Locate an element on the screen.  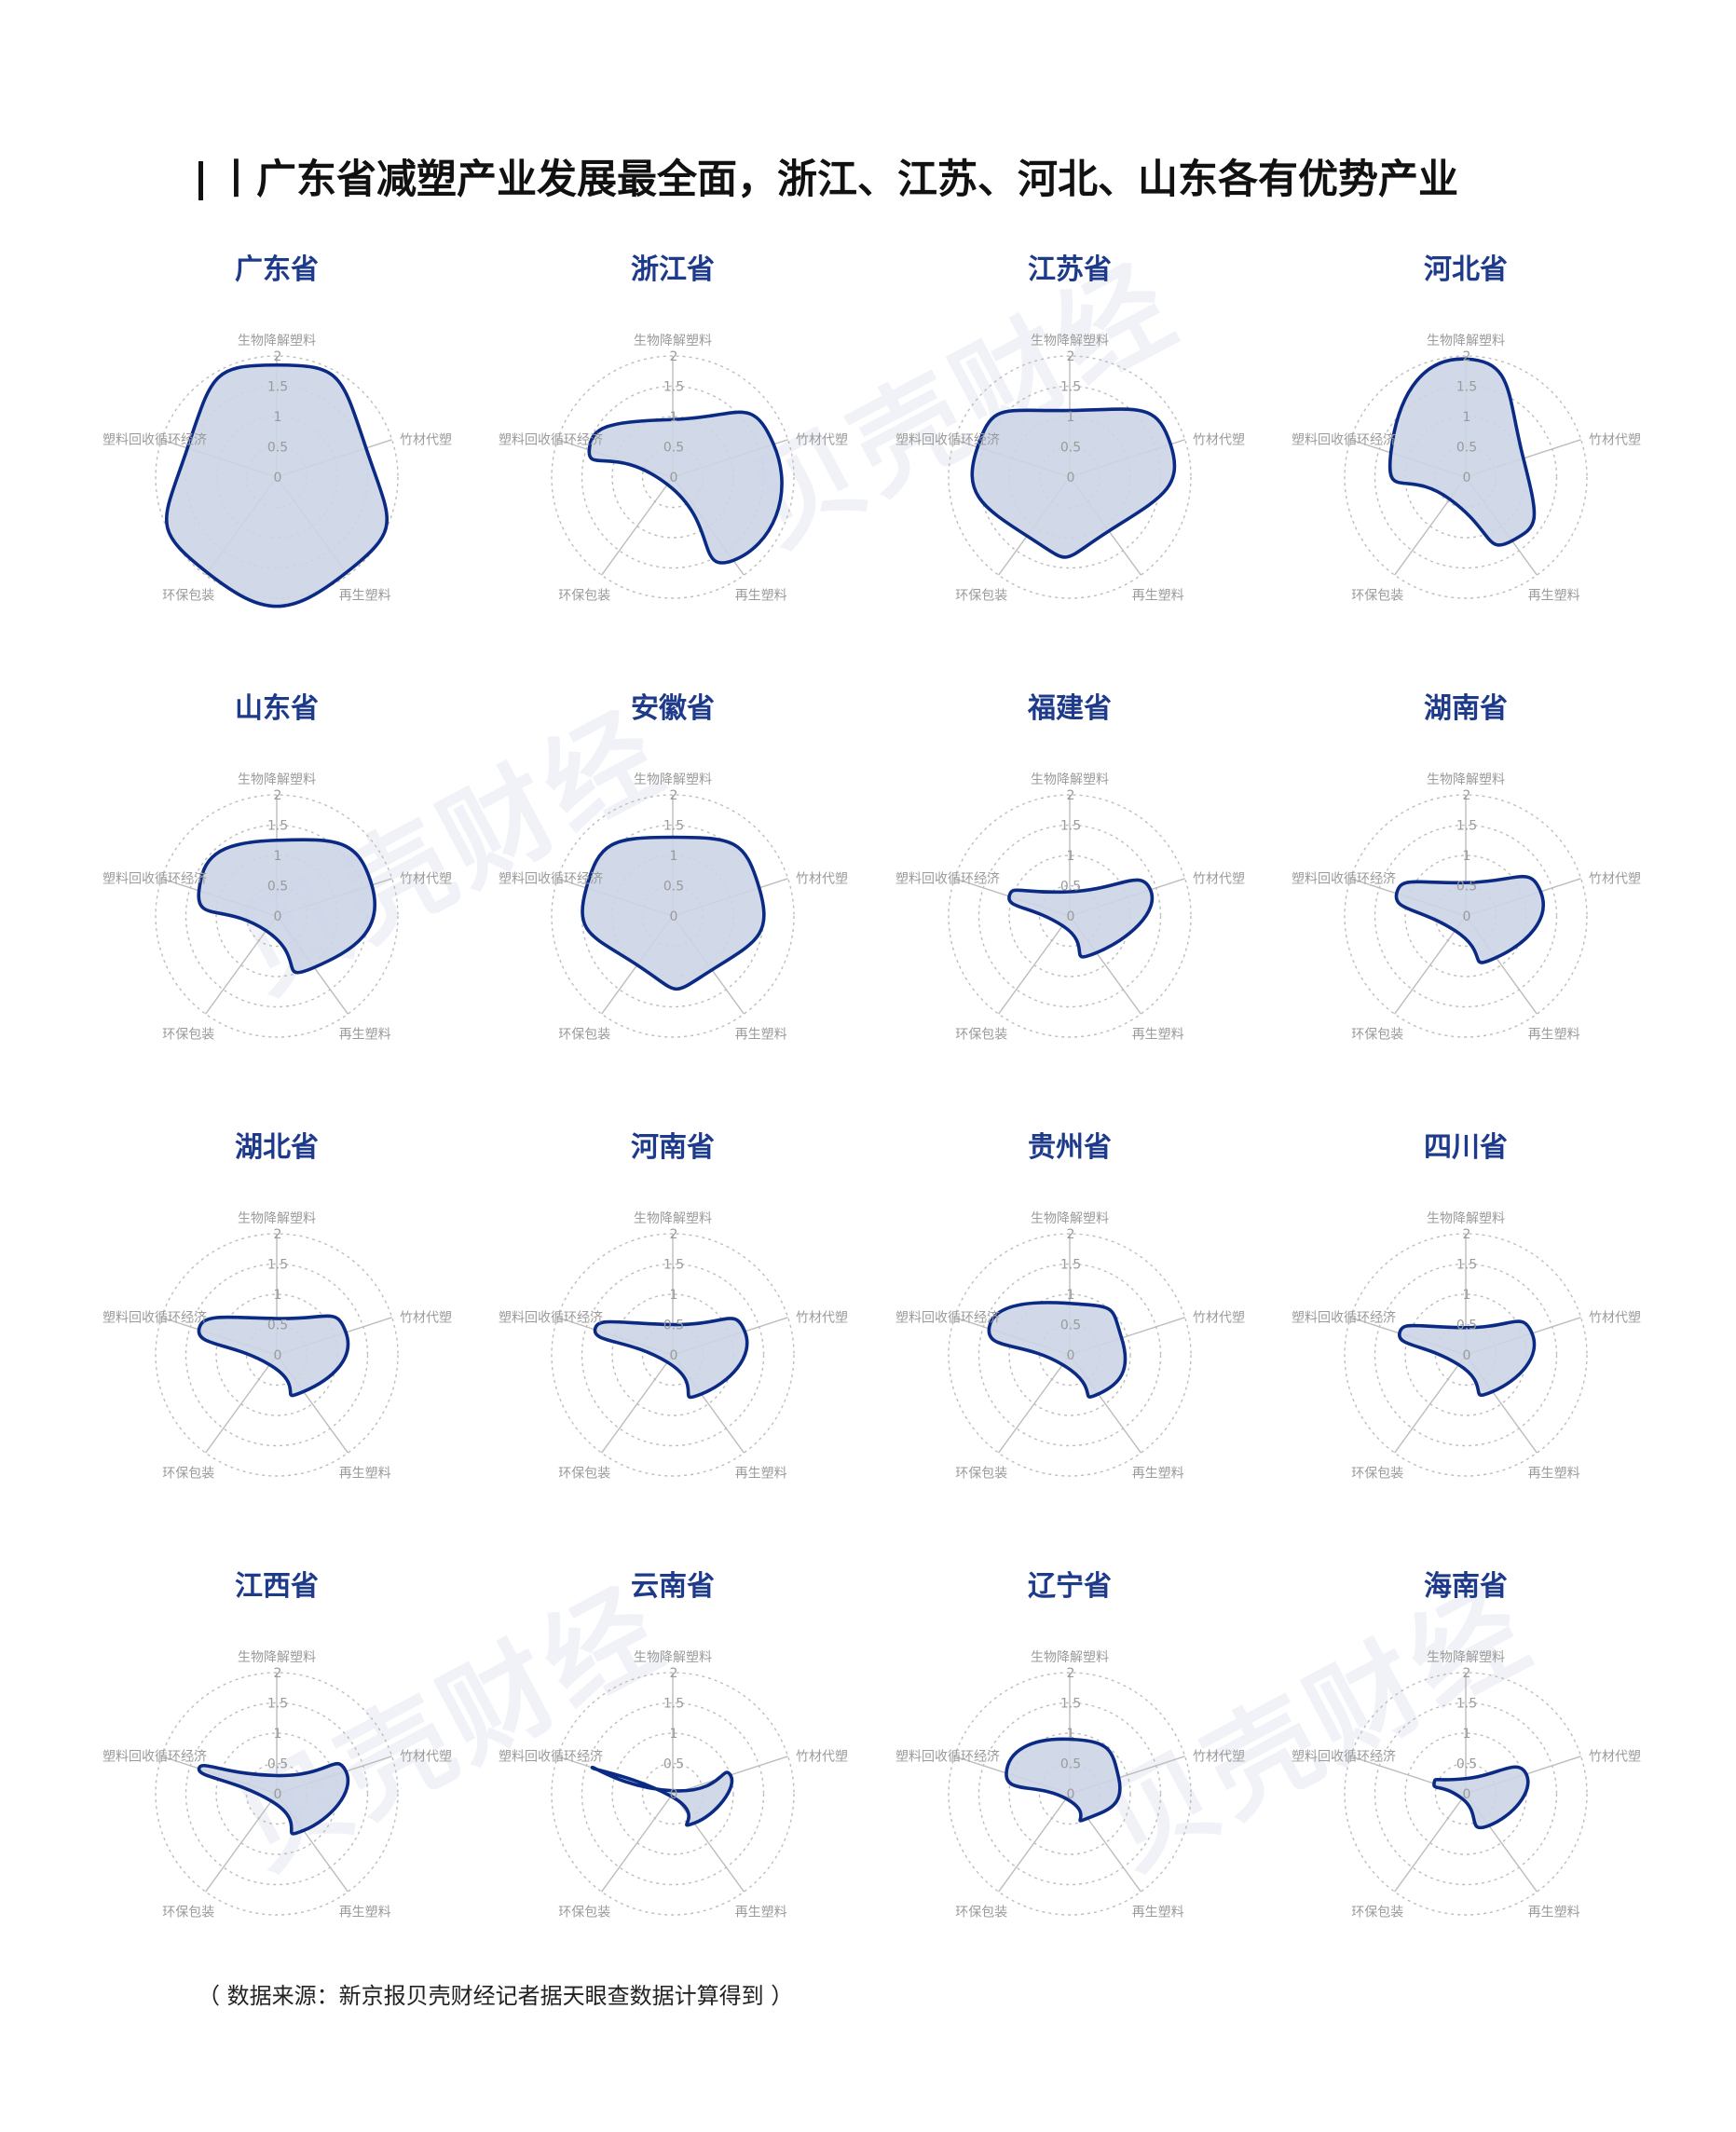
chart-title: 河南省 is located at coordinates (673, 1147).